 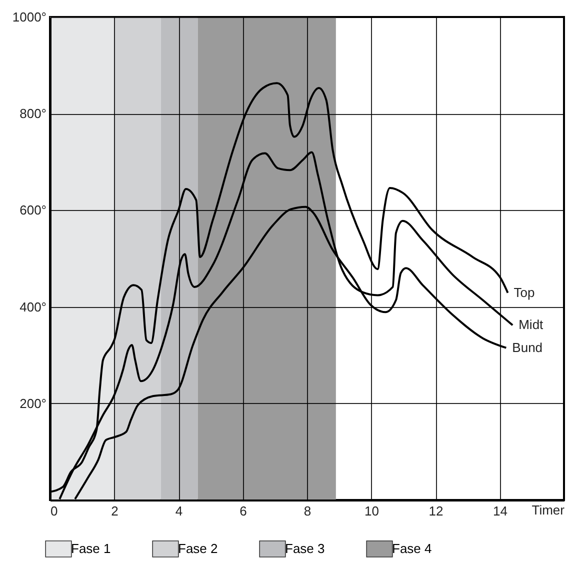 What do you see at coordinates (29, 17) in the screenshot?
I see `y-tick-label: 1000°` at bounding box center [29, 17].